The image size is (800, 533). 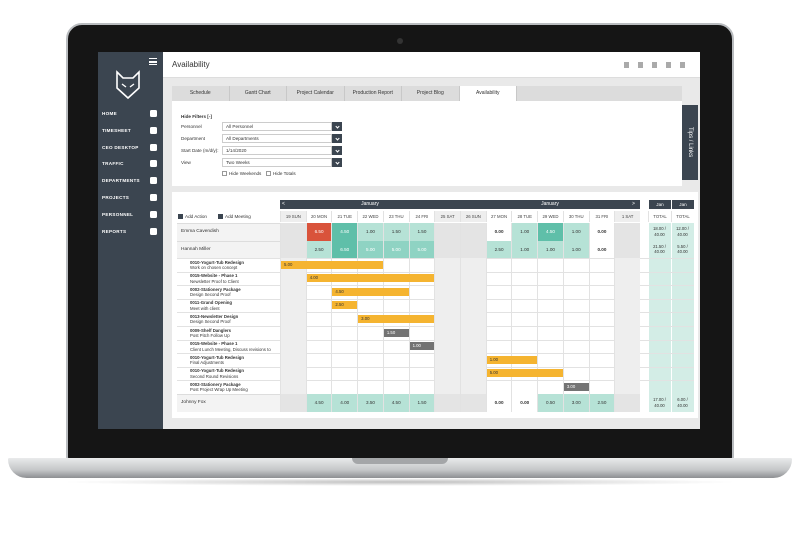 I want to click on person-name: Emma Cavendish, so click(x=200, y=231).